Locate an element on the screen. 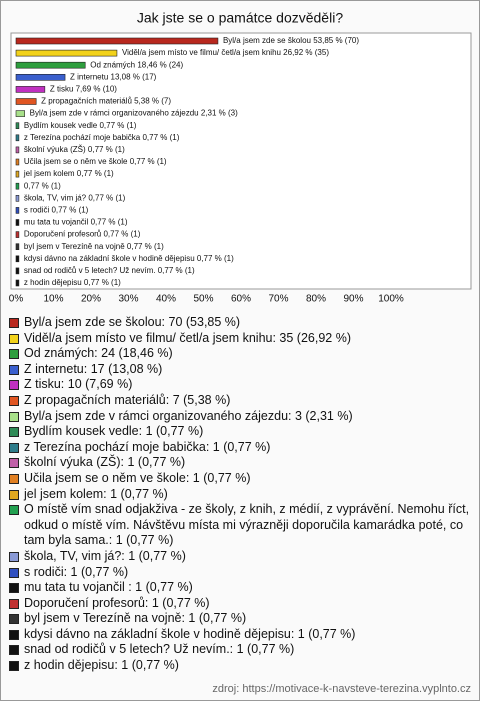 This screenshot has width=480, height=701. legend-label: s rodiči: 1 (0,77 %) is located at coordinates (76, 571).